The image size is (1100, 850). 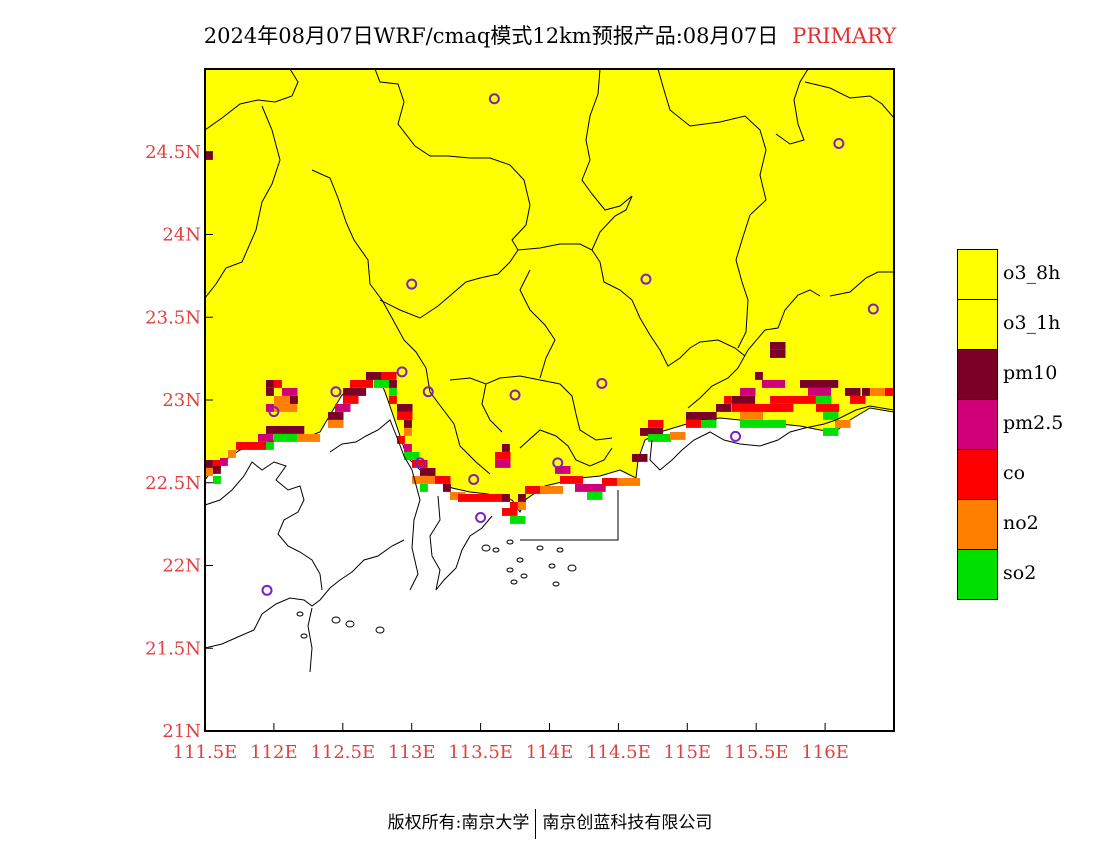 I want to click on title-highlight: PRIMARY, so click(x=844, y=36).